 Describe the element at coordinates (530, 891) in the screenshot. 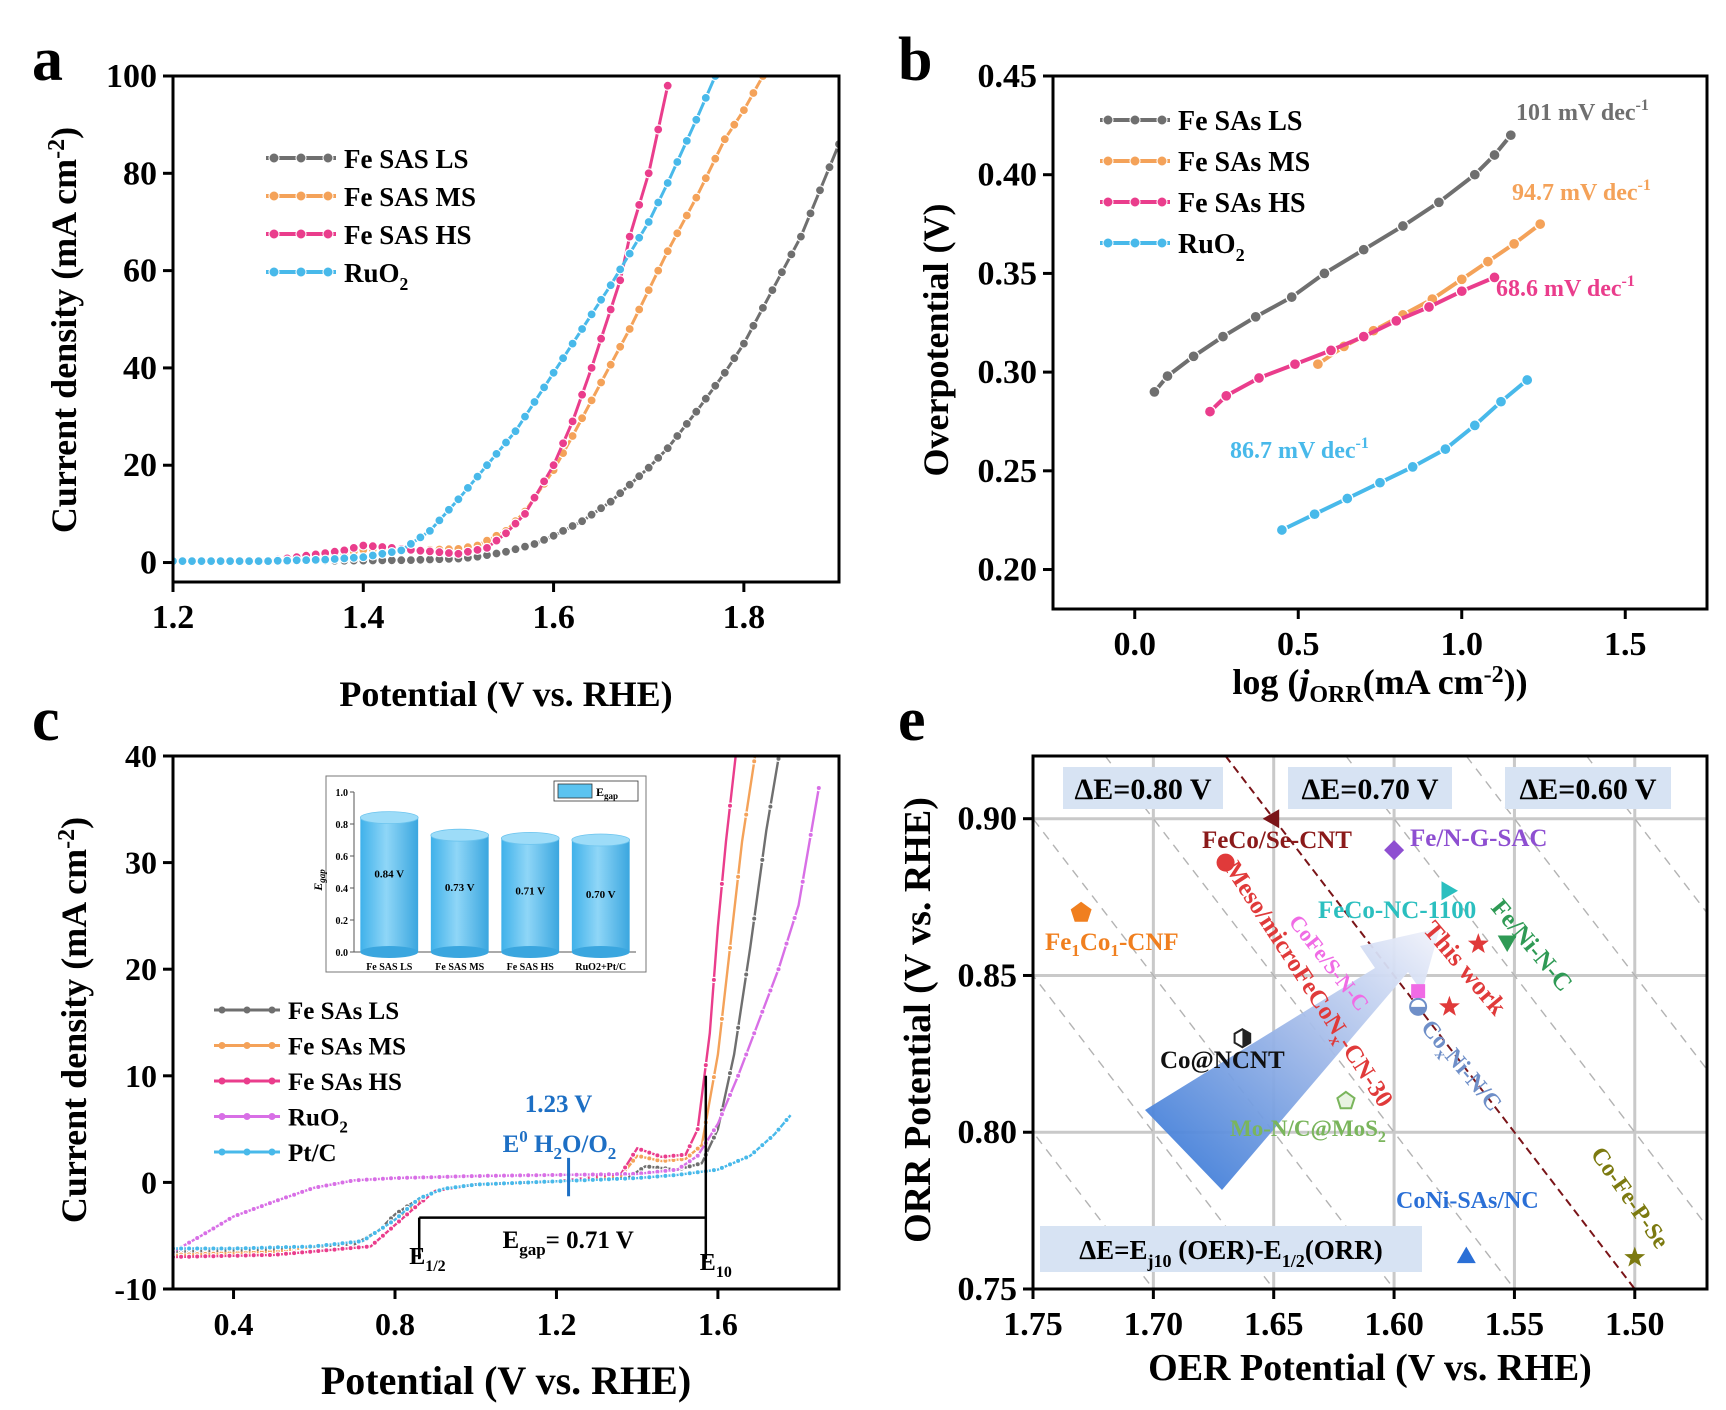

I see `inset-bar-value-2: 0.71 V` at that location.